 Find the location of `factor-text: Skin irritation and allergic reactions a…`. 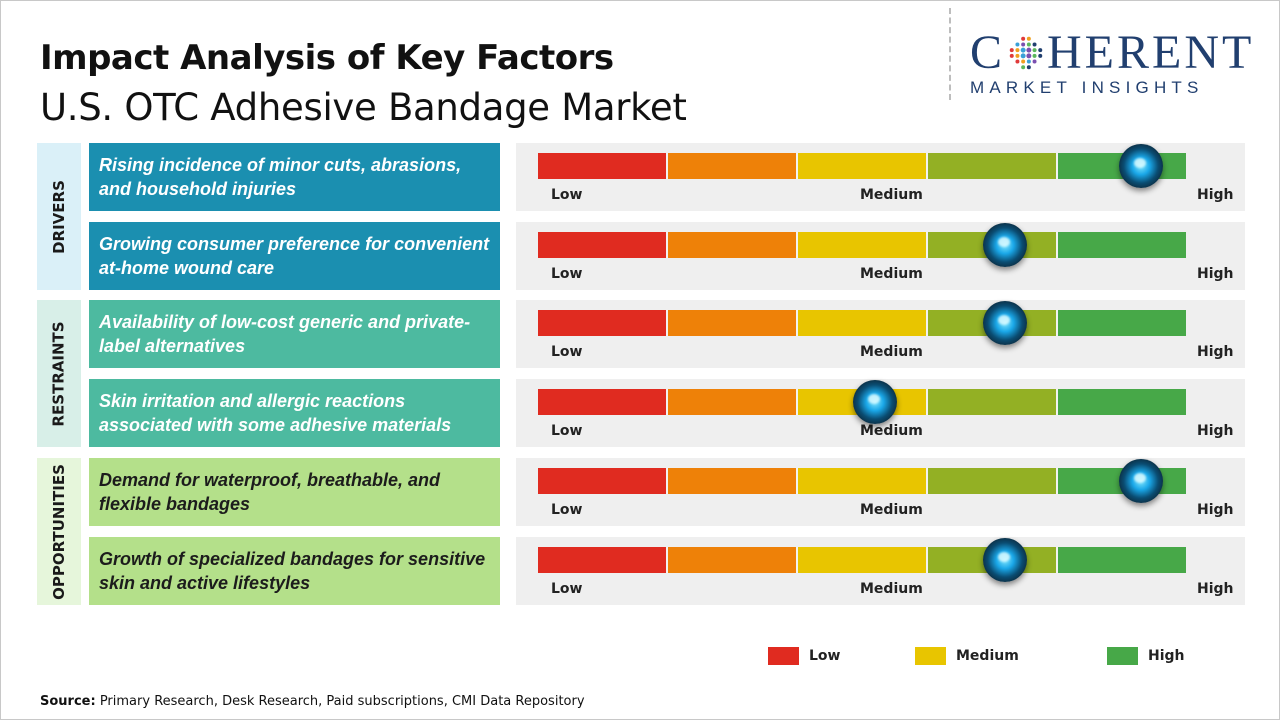

factor-text: Skin irritation and allergic reactions a… is located at coordinates (275, 413).